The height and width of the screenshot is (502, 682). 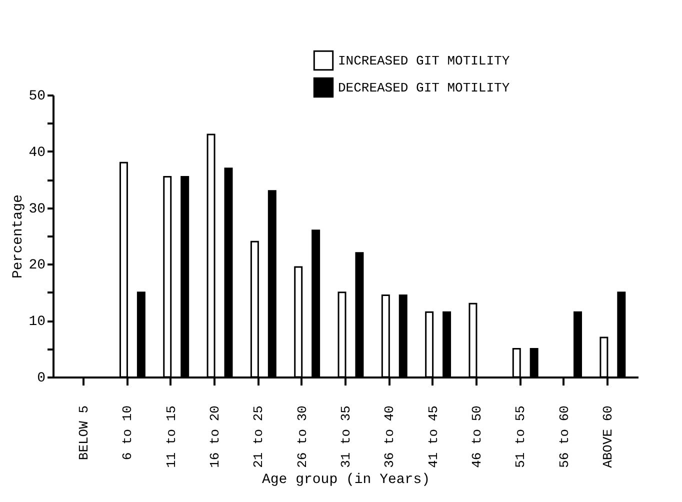 What do you see at coordinates (608, 437) in the screenshot?
I see `x-tick-label: ABOVE 60` at bounding box center [608, 437].